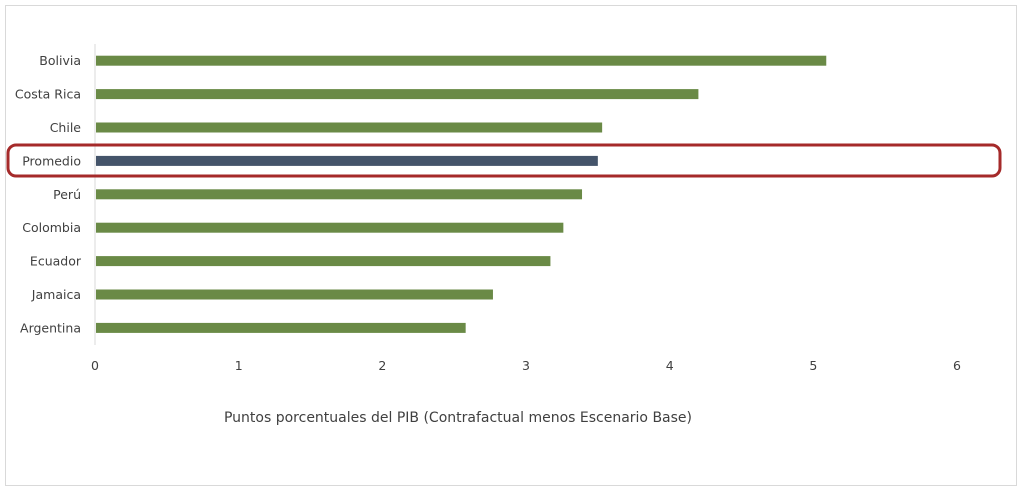 Image resolution: width=1024 pixels, height=492 pixels. I want to click on bar-promedio, so click(347, 160).